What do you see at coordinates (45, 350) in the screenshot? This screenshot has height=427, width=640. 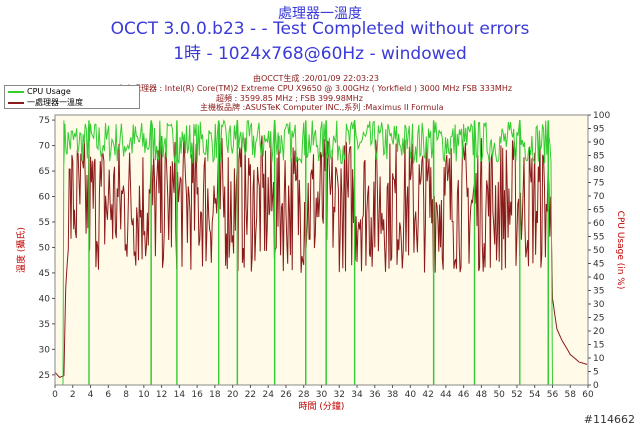 I see `y-left-tick-label: 30` at bounding box center [45, 350].